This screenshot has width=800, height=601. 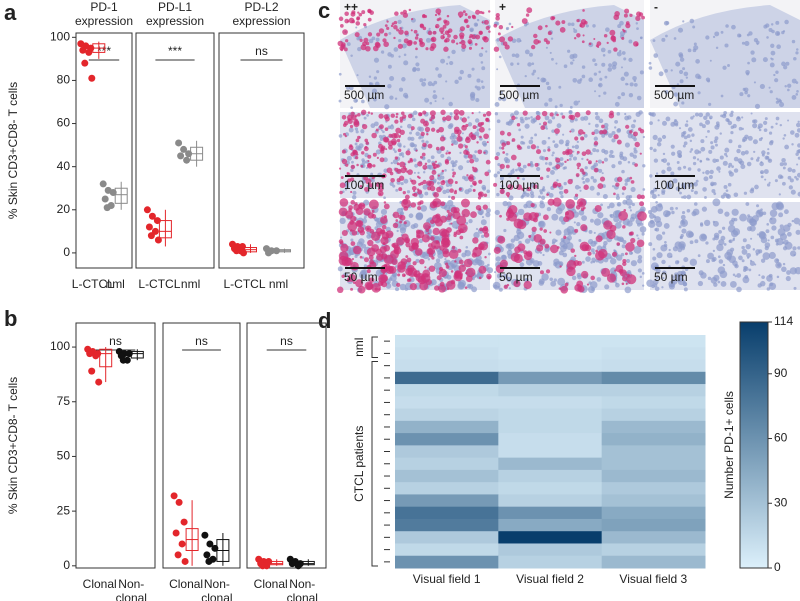 What do you see at coordinates (104, 7) in the screenshot?
I see `plot-title: PD-1` at bounding box center [104, 7].